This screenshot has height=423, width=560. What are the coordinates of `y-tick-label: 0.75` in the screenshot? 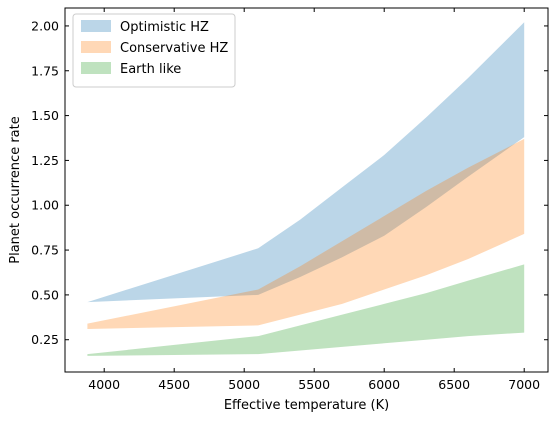 It's located at (45, 250).